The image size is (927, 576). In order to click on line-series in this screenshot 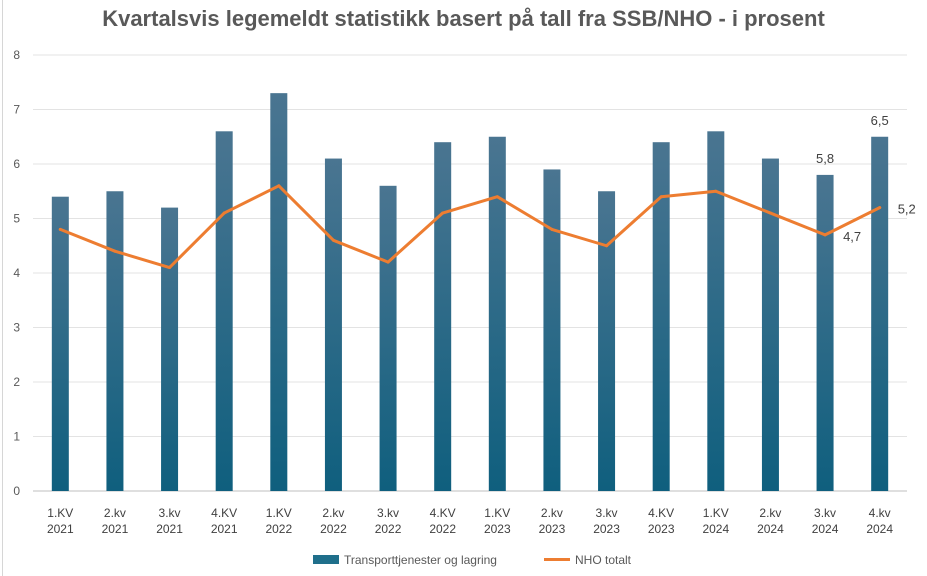, I will do `click(470, 227)`.